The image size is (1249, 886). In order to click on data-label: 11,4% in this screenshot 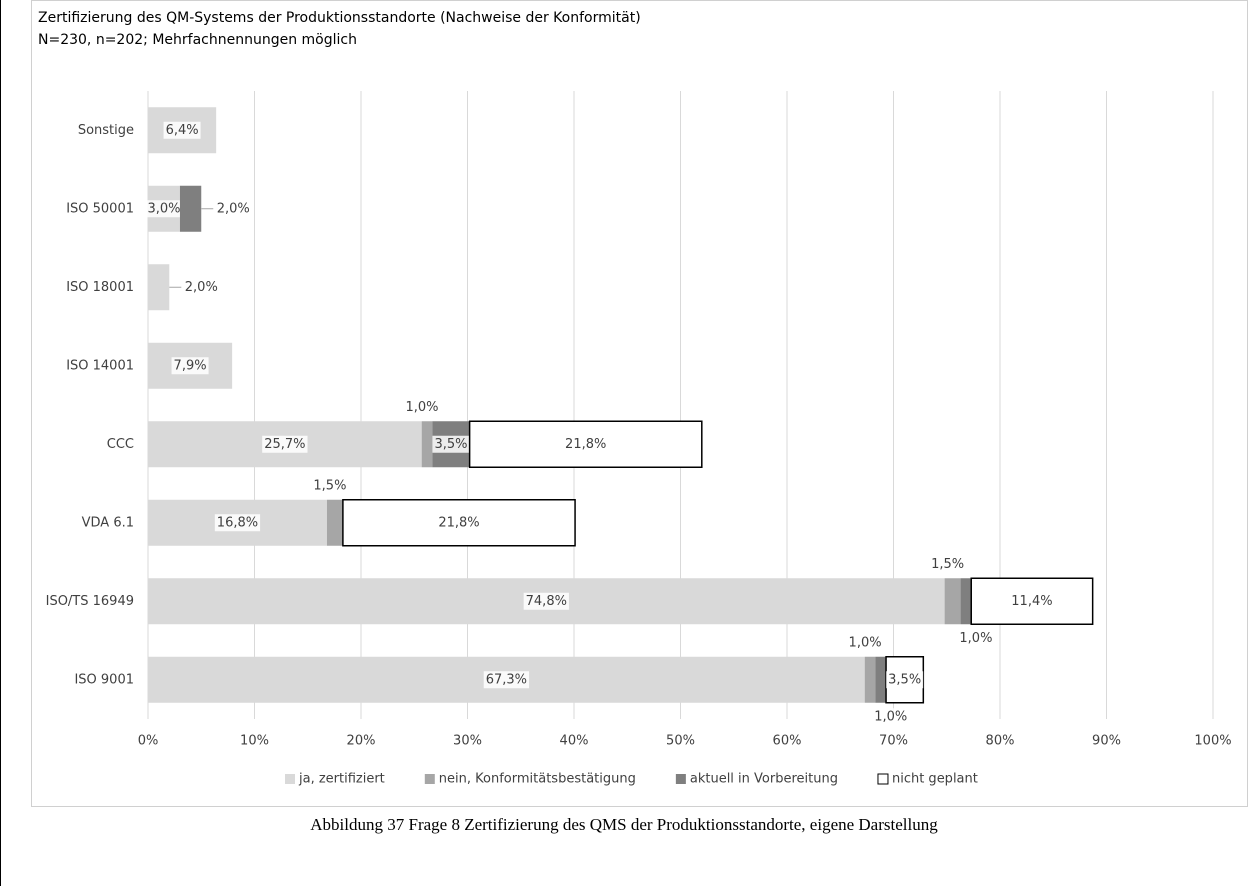, I will do `click(1031, 601)`.